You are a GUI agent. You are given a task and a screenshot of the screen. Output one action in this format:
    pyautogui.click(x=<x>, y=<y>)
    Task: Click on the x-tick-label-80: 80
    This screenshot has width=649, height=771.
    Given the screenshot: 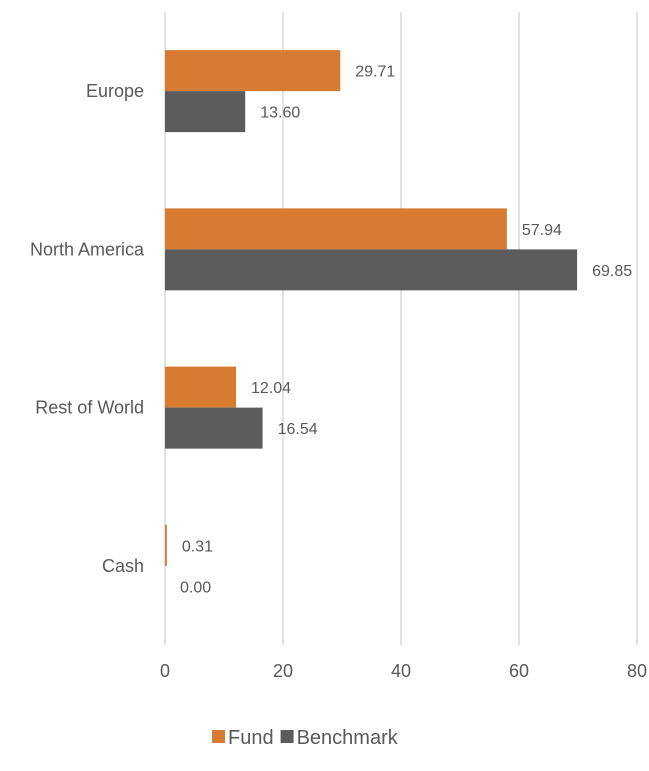 What is the action you would take?
    pyautogui.click(x=637, y=671)
    